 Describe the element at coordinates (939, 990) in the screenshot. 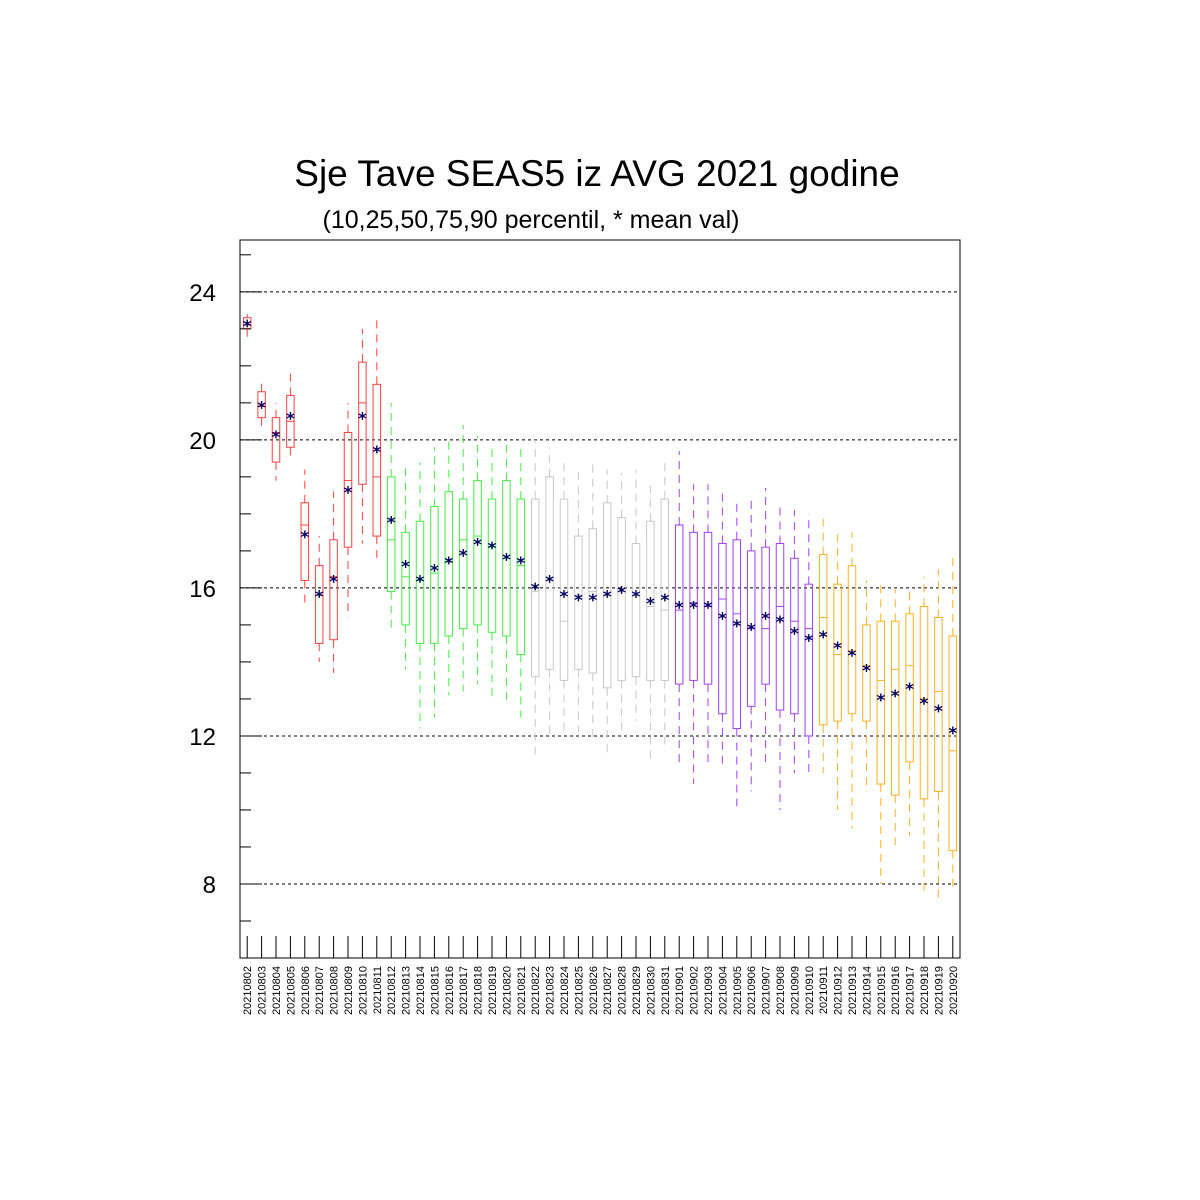

I see `x-tick-label: 20210919` at that location.